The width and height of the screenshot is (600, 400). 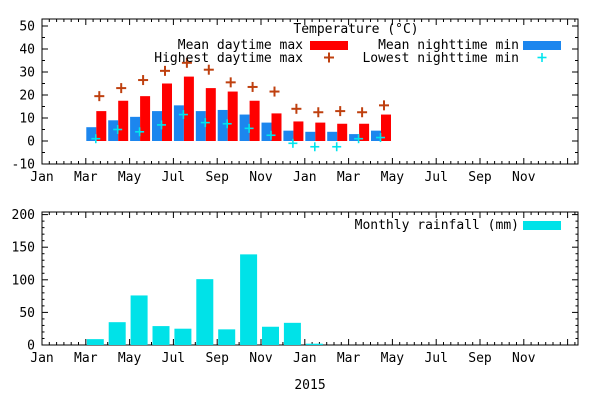 What do you see at coordinates (217, 358) in the screenshot?
I see `rain-xtick-label: Sep` at bounding box center [217, 358].